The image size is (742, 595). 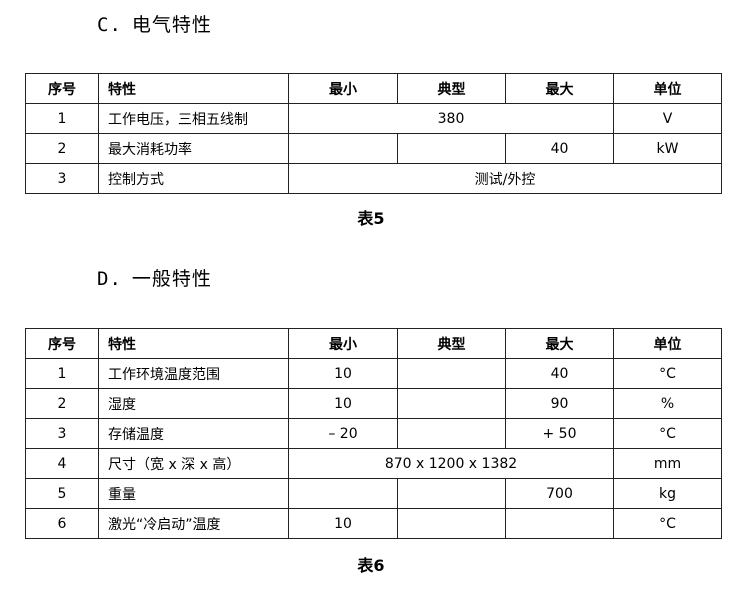 I want to click on cell-max: 90, so click(x=559, y=403).